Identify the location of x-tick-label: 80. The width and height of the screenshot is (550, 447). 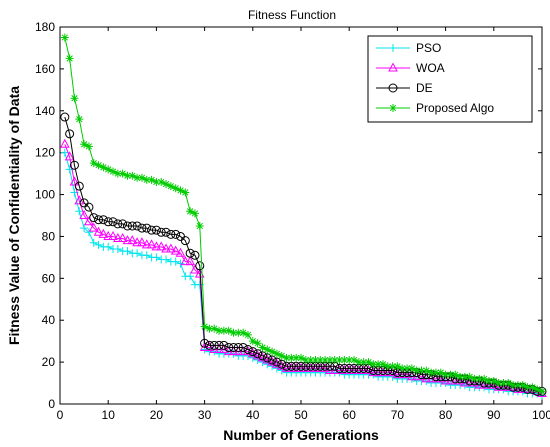
(446, 415).